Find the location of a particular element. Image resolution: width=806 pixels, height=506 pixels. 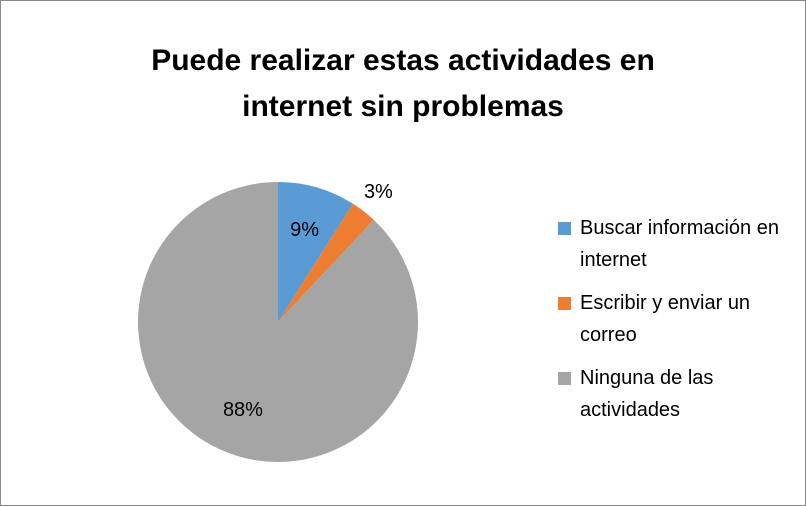

legend-label: Escribir y enviar un correo is located at coordinates (665, 319).